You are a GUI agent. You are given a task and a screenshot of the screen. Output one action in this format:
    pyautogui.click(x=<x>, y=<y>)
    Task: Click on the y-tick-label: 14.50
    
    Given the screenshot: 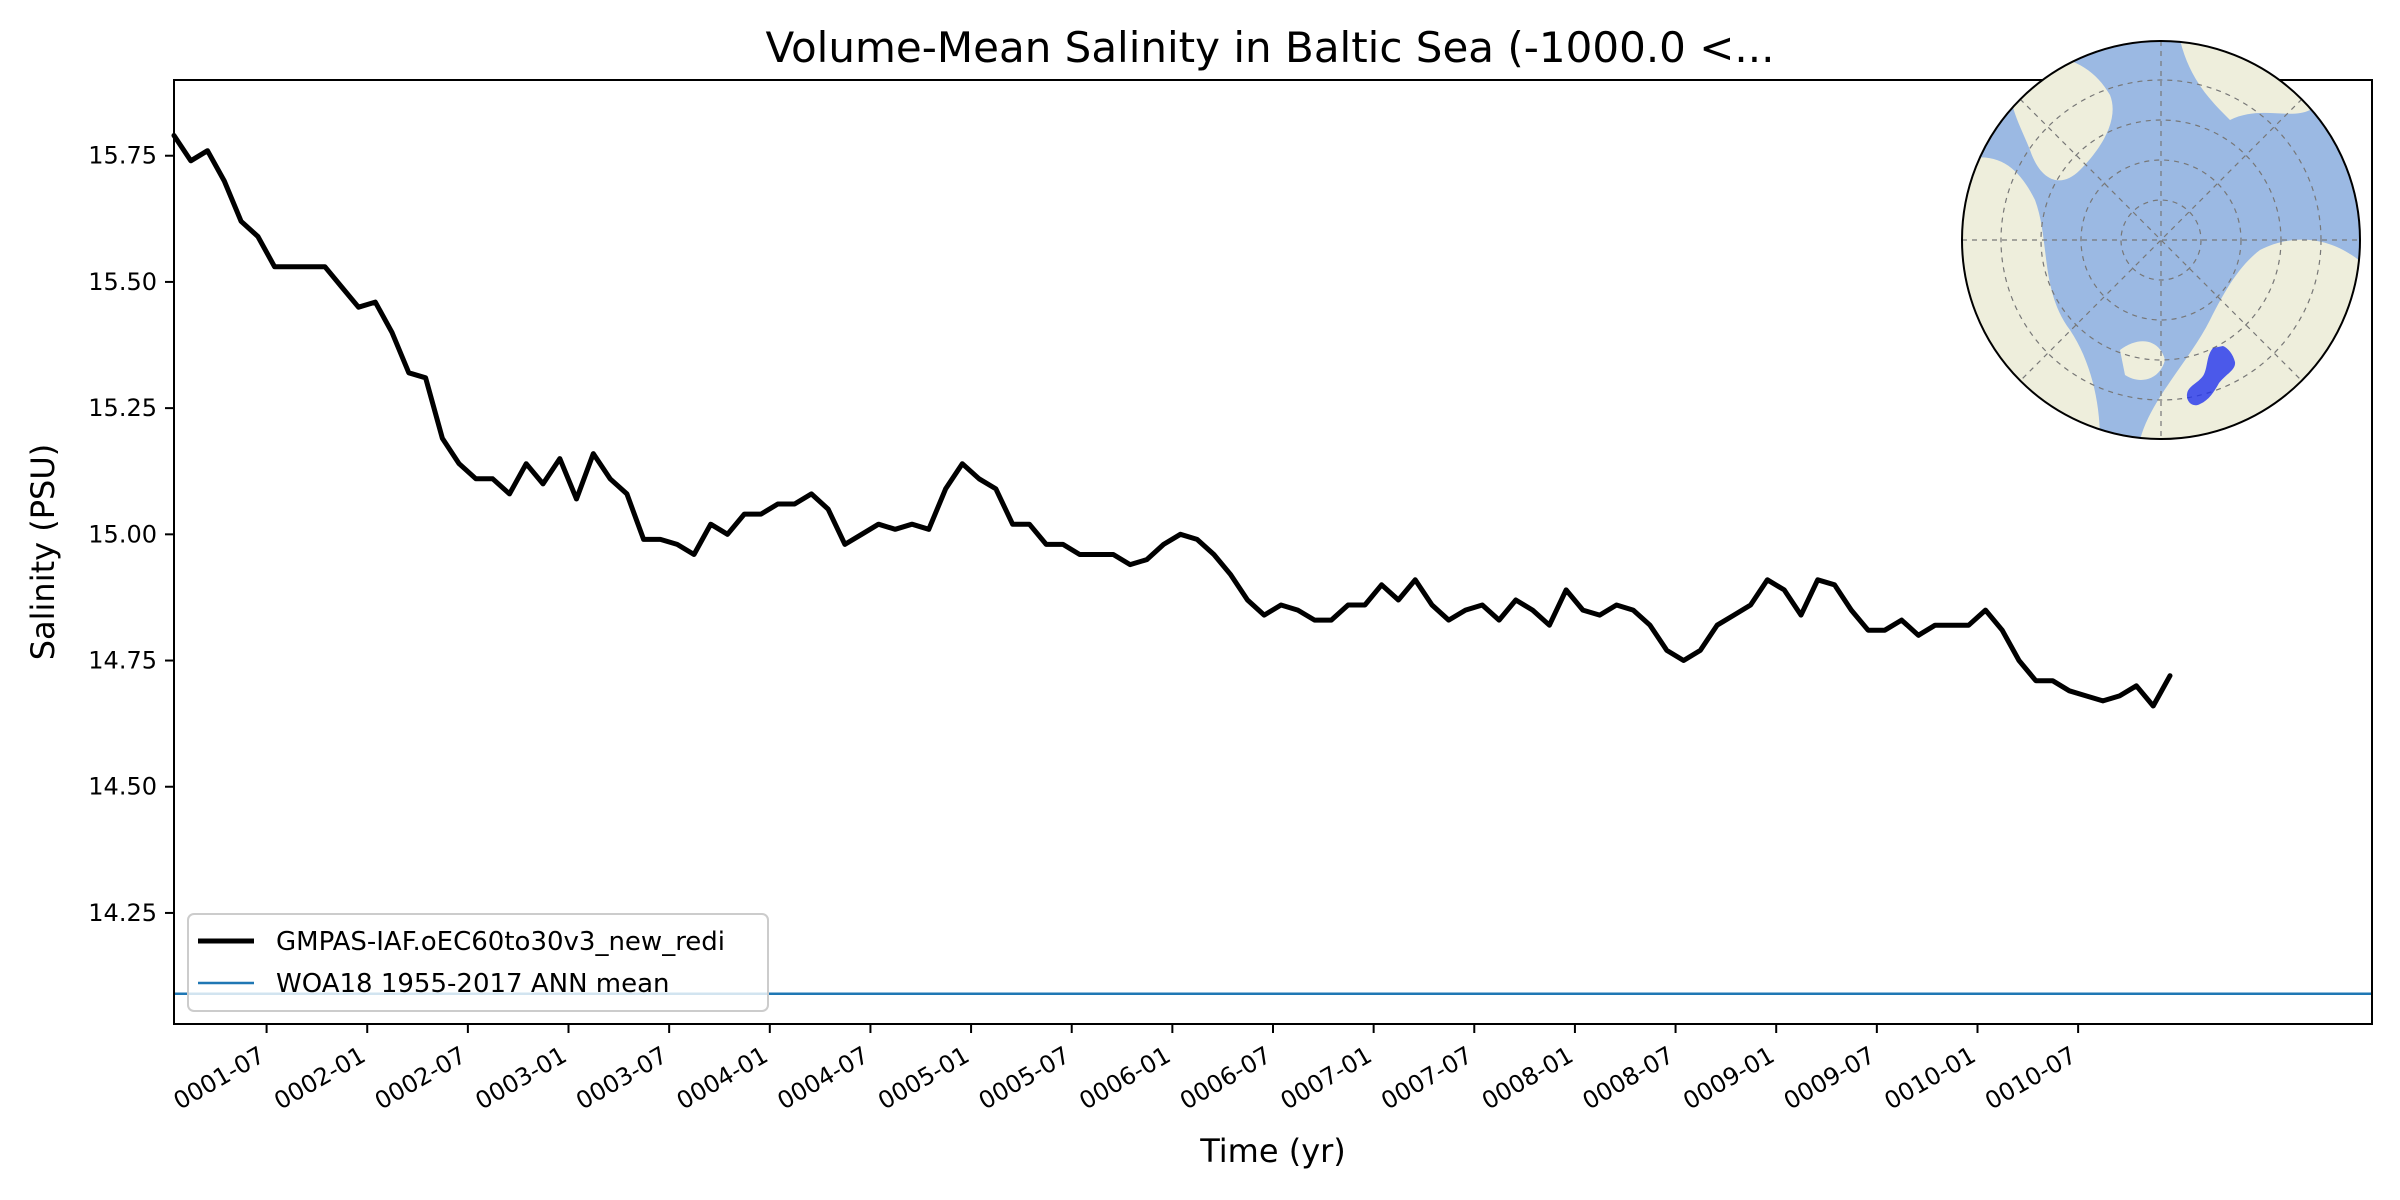 What is the action you would take?
    pyautogui.click(x=122, y=787)
    